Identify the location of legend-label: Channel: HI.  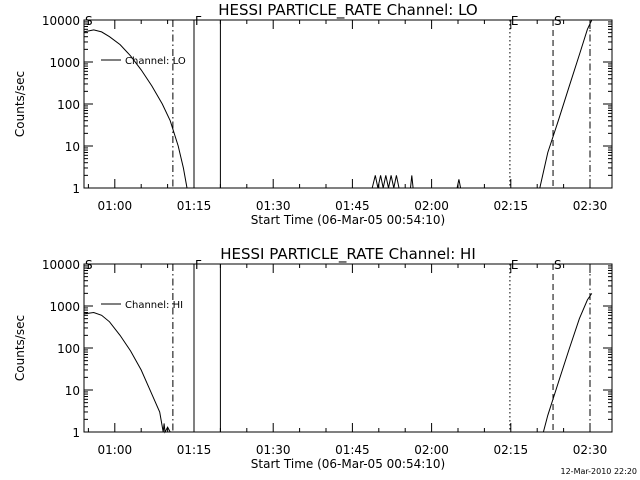
(154, 305).